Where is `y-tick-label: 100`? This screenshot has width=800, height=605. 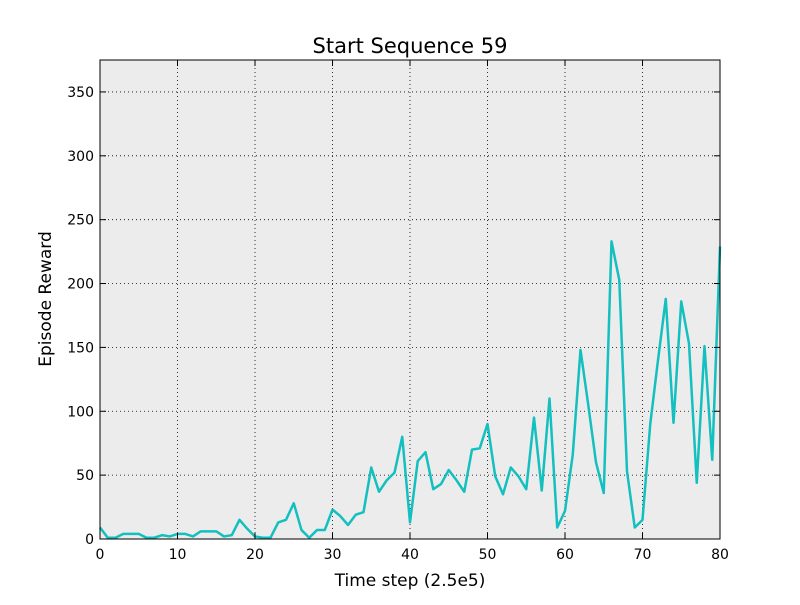 y-tick-label: 100 is located at coordinates (80, 412).